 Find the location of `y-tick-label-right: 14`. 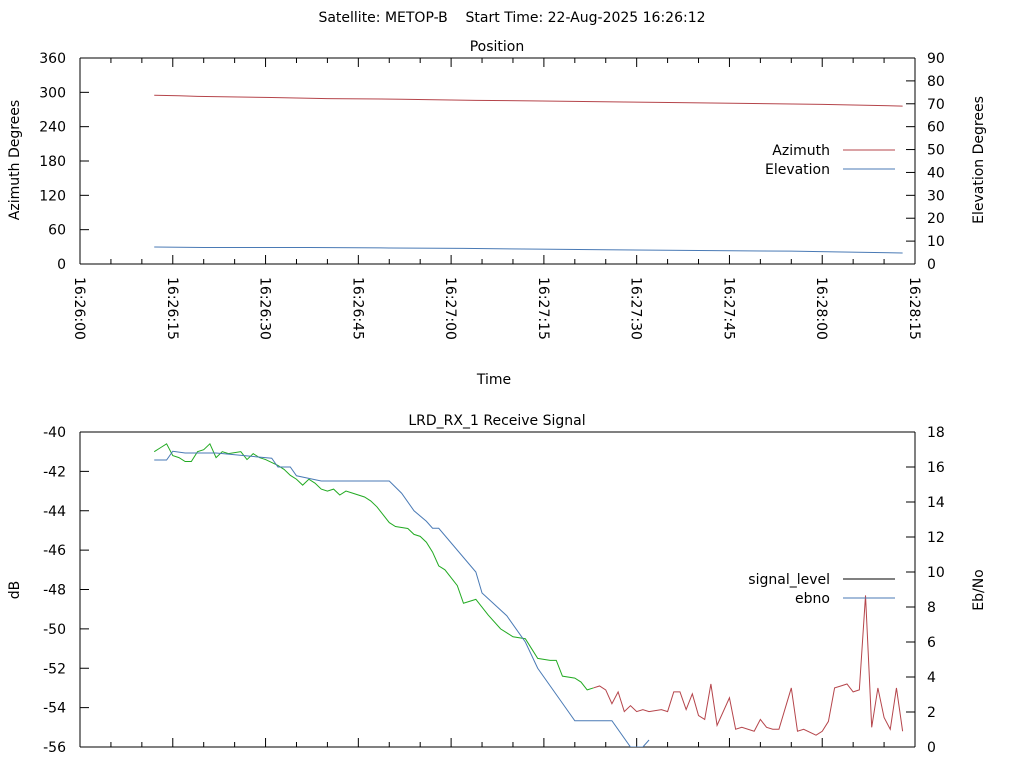

y-tick-label-right: 14 is located at coordinates (936, 503).